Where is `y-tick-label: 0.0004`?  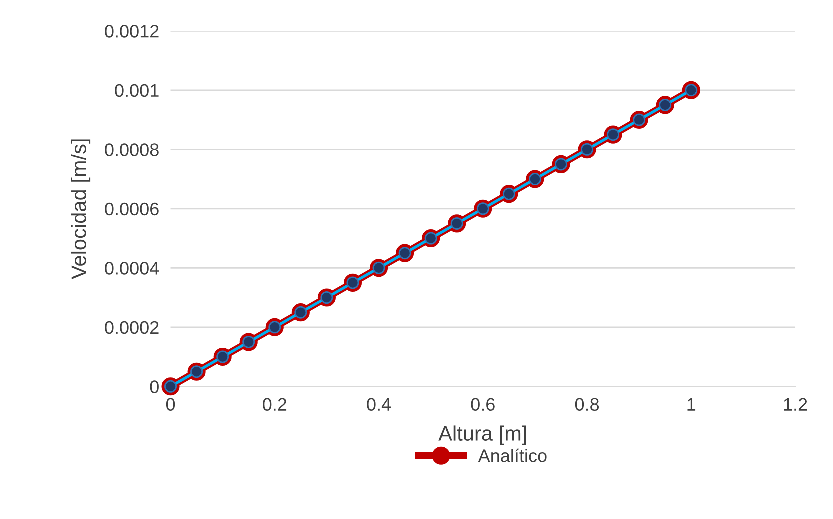 y-tick-label: 0.0004 is located at coordinates (132, 268).